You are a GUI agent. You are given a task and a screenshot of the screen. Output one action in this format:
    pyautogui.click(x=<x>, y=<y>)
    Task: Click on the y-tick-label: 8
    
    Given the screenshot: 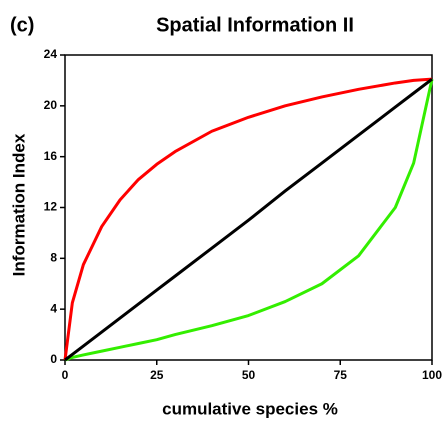 What is the action you would take?
    pyautogui.click(x=53, y=258)
    